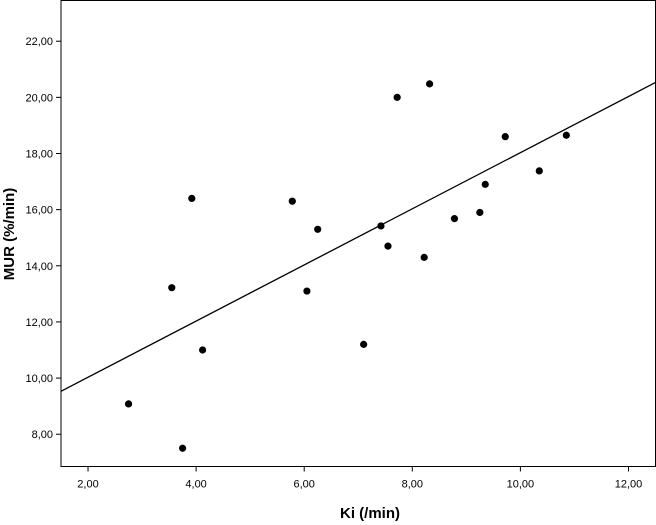 The image size is (656, 525). What do you see at coordinates (195, 485) in the screenshot?
I see `x-tick-label: 4,00` at bounding box center [195, 485].